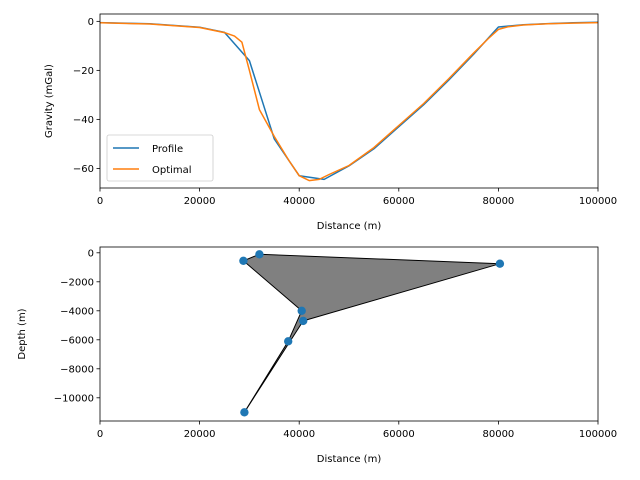 The image size is (640, 480). Describe the element at coordinates (83, 71) in the screenshot. I see `y-tick-label: −20` at that location.